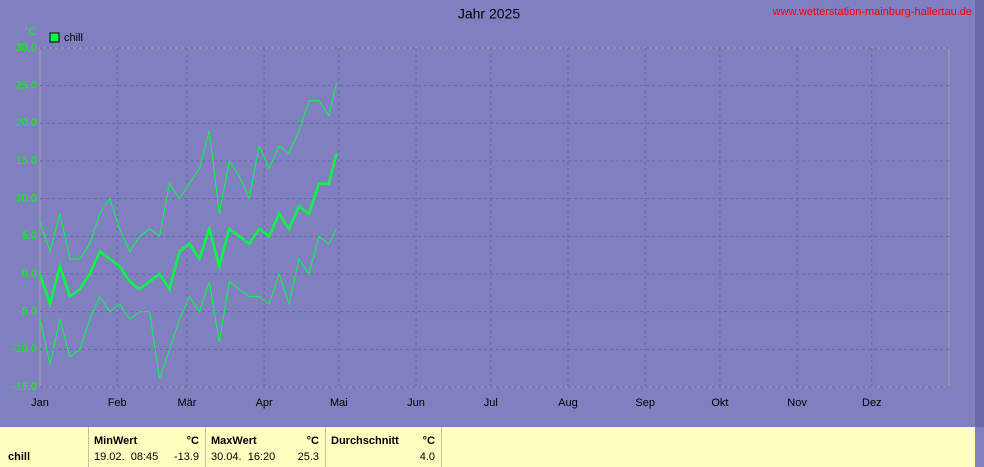 The width and height of the screenshot is (984, 467). What do you see at coordinates (29, 274) in the screenshot?
I see `y-tick-label: 0.0` at bounding box center [29, 274].